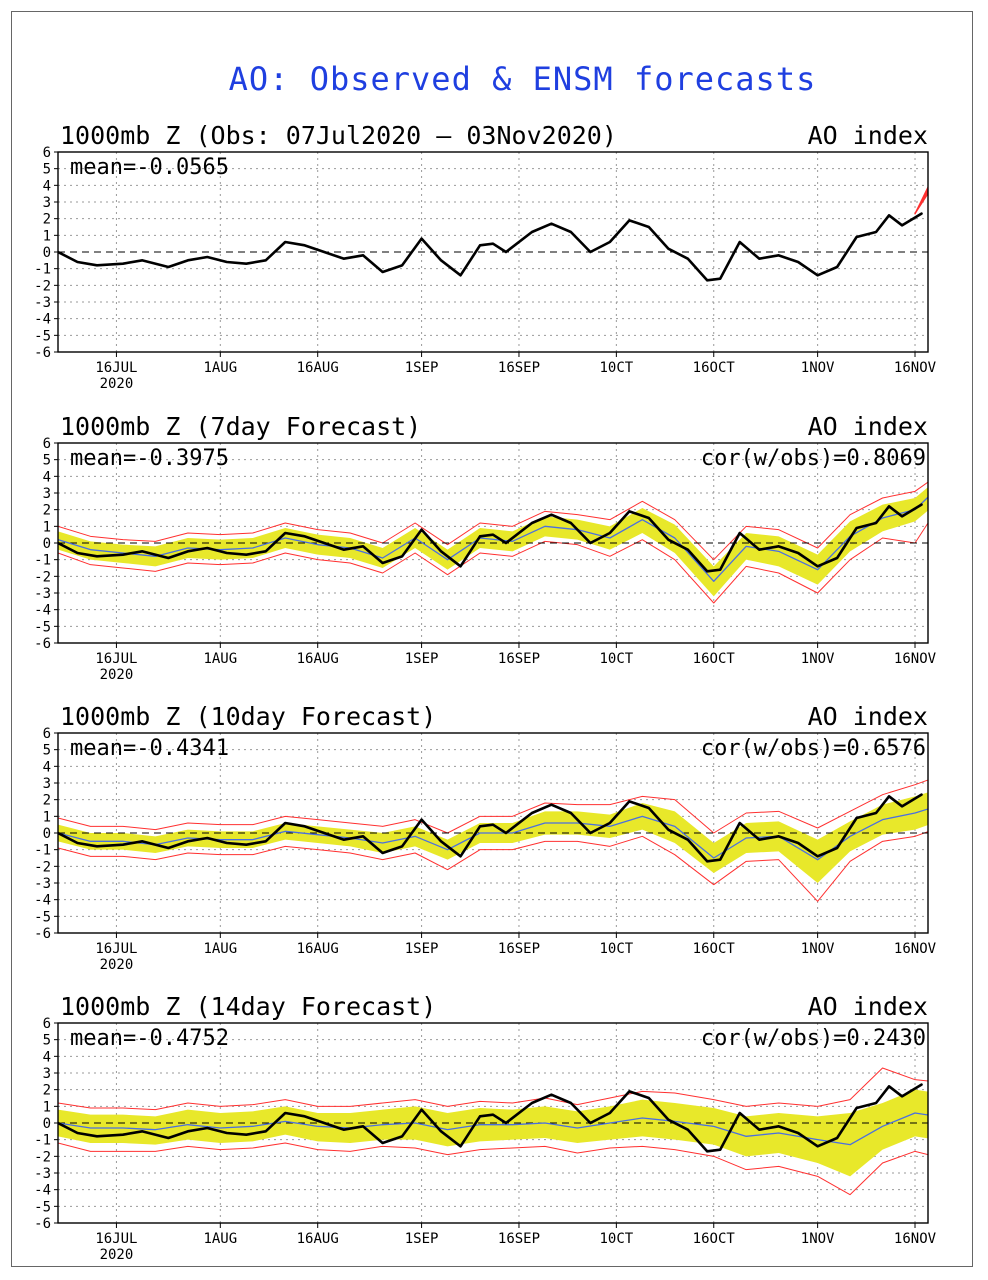  Describe the element at coordinates (813, 748) in the screenshot. I see `correlation-label: cor(w/obs)=0.6576` at that location.